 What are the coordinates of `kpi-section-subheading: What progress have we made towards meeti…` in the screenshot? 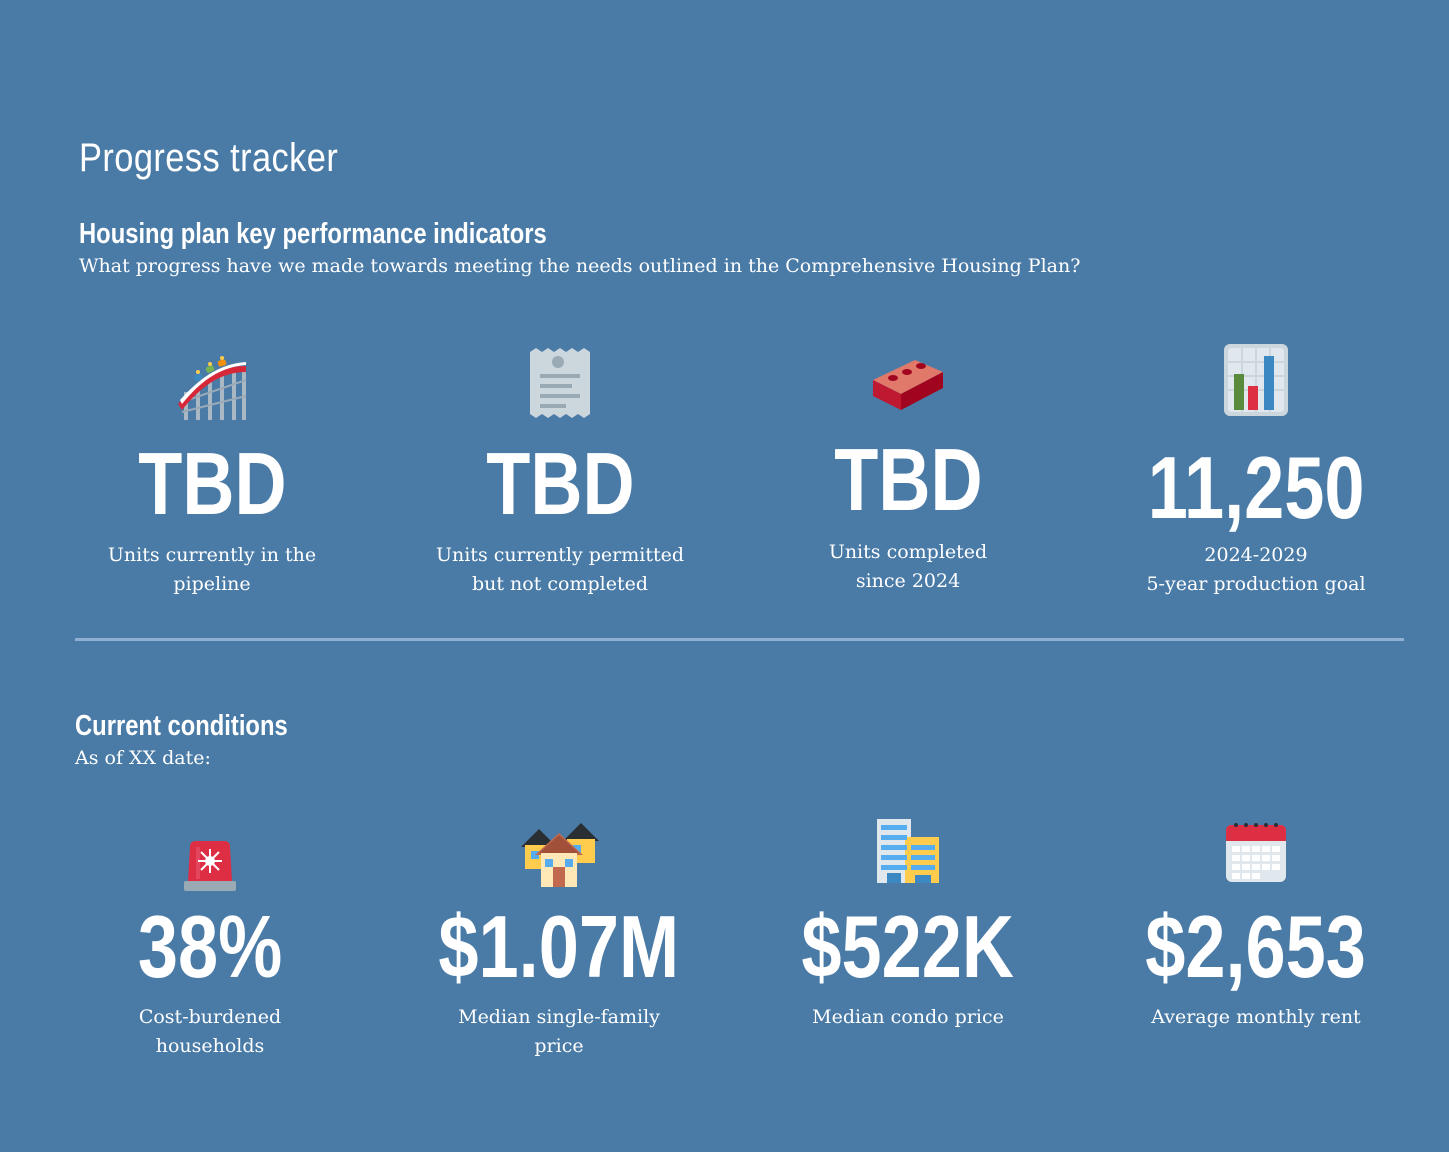 It's located at (580, 266).